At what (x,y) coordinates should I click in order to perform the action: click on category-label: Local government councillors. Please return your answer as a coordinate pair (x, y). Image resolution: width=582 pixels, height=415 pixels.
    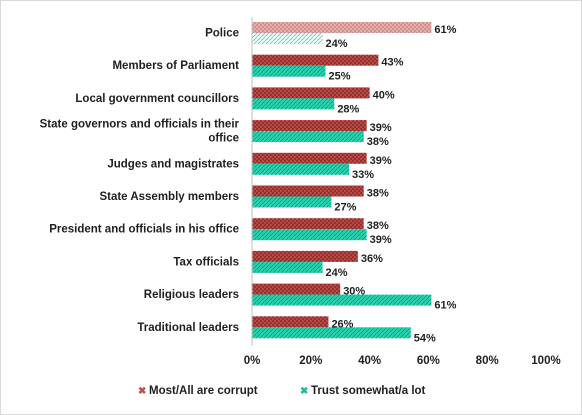
    Looking at the image, I should click on (157, 99).